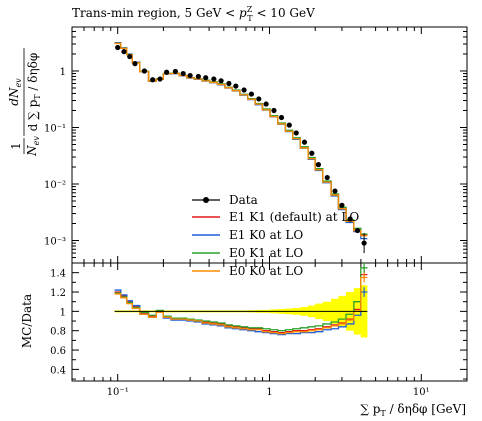  I want to click on x-tick-label: 1, so click(269, 392).